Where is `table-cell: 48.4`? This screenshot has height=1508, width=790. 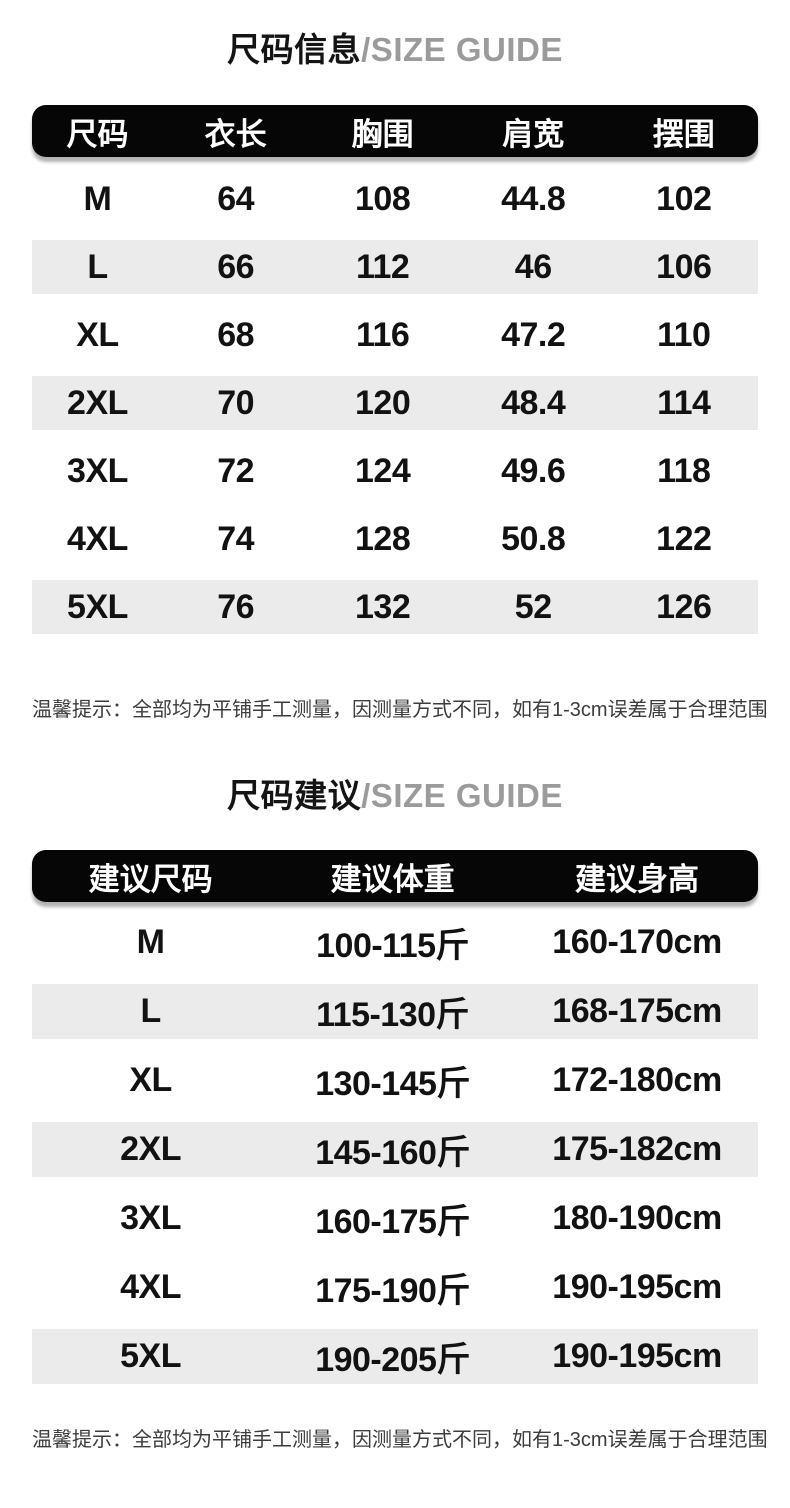 table-cell: 48.4 is located at coordinates (533, 402).